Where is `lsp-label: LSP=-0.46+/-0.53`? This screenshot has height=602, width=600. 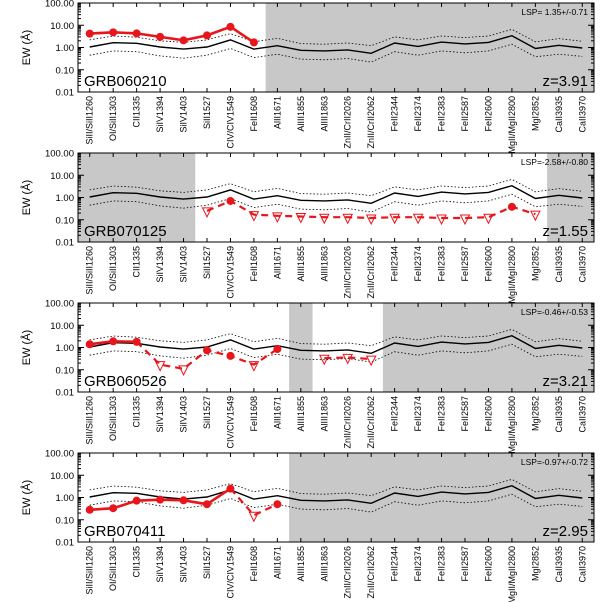
lsp-label: LSP=-0.46+/-0.53 is located at coordinates (554, 312).